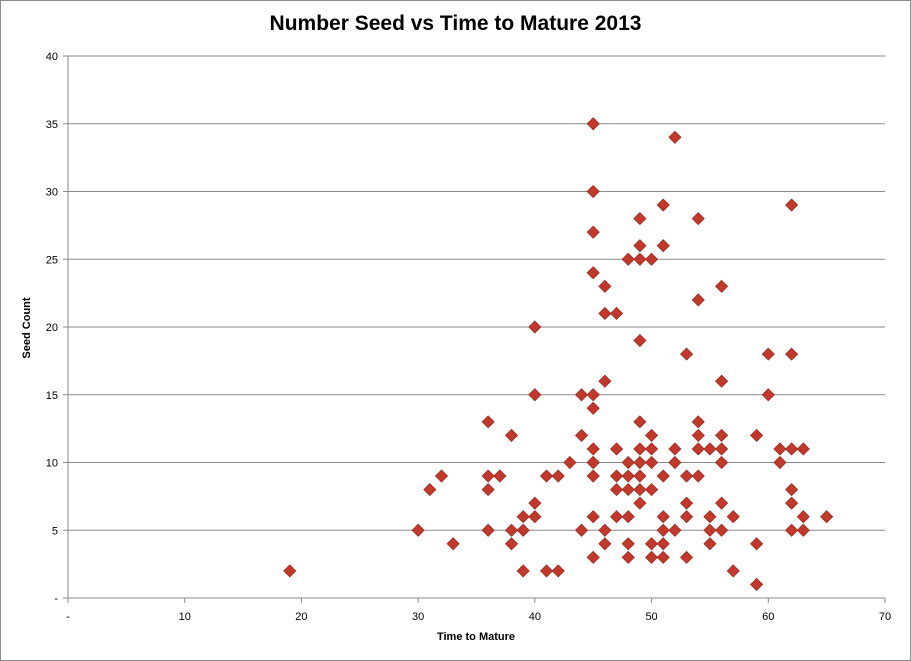 Image resolution: width=911 pixels, height=661 pixels. I want to click on x-tick-label: 10, so click(185, 617).